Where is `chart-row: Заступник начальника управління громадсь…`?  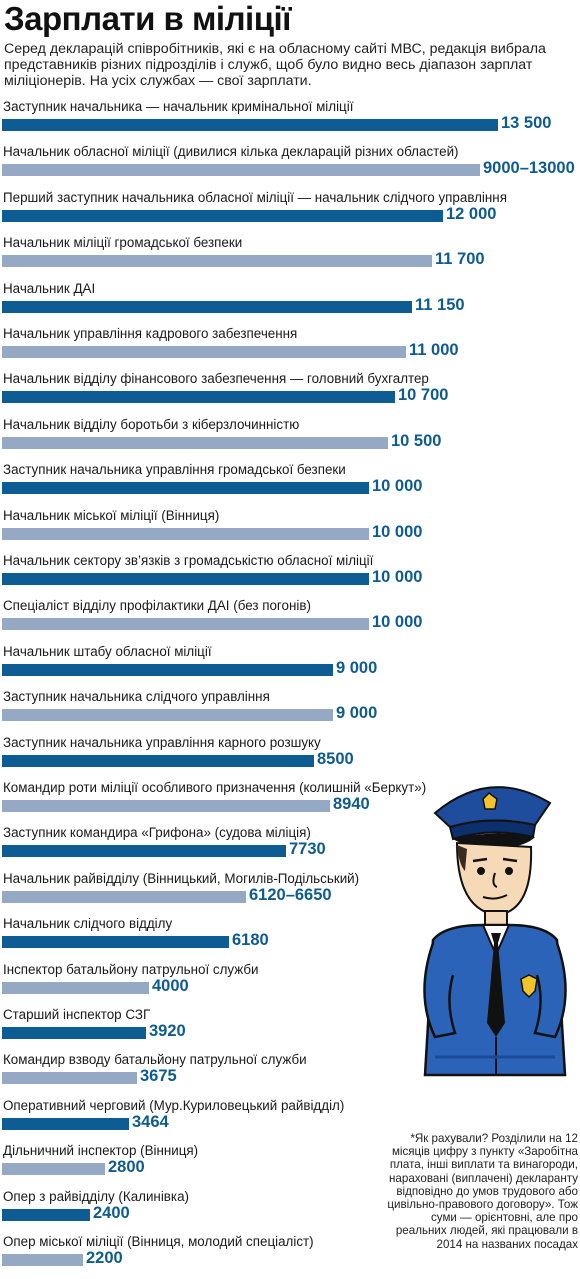
chart-row: Заступник начальника управління громадсь… is located at coordinates (290, 484).